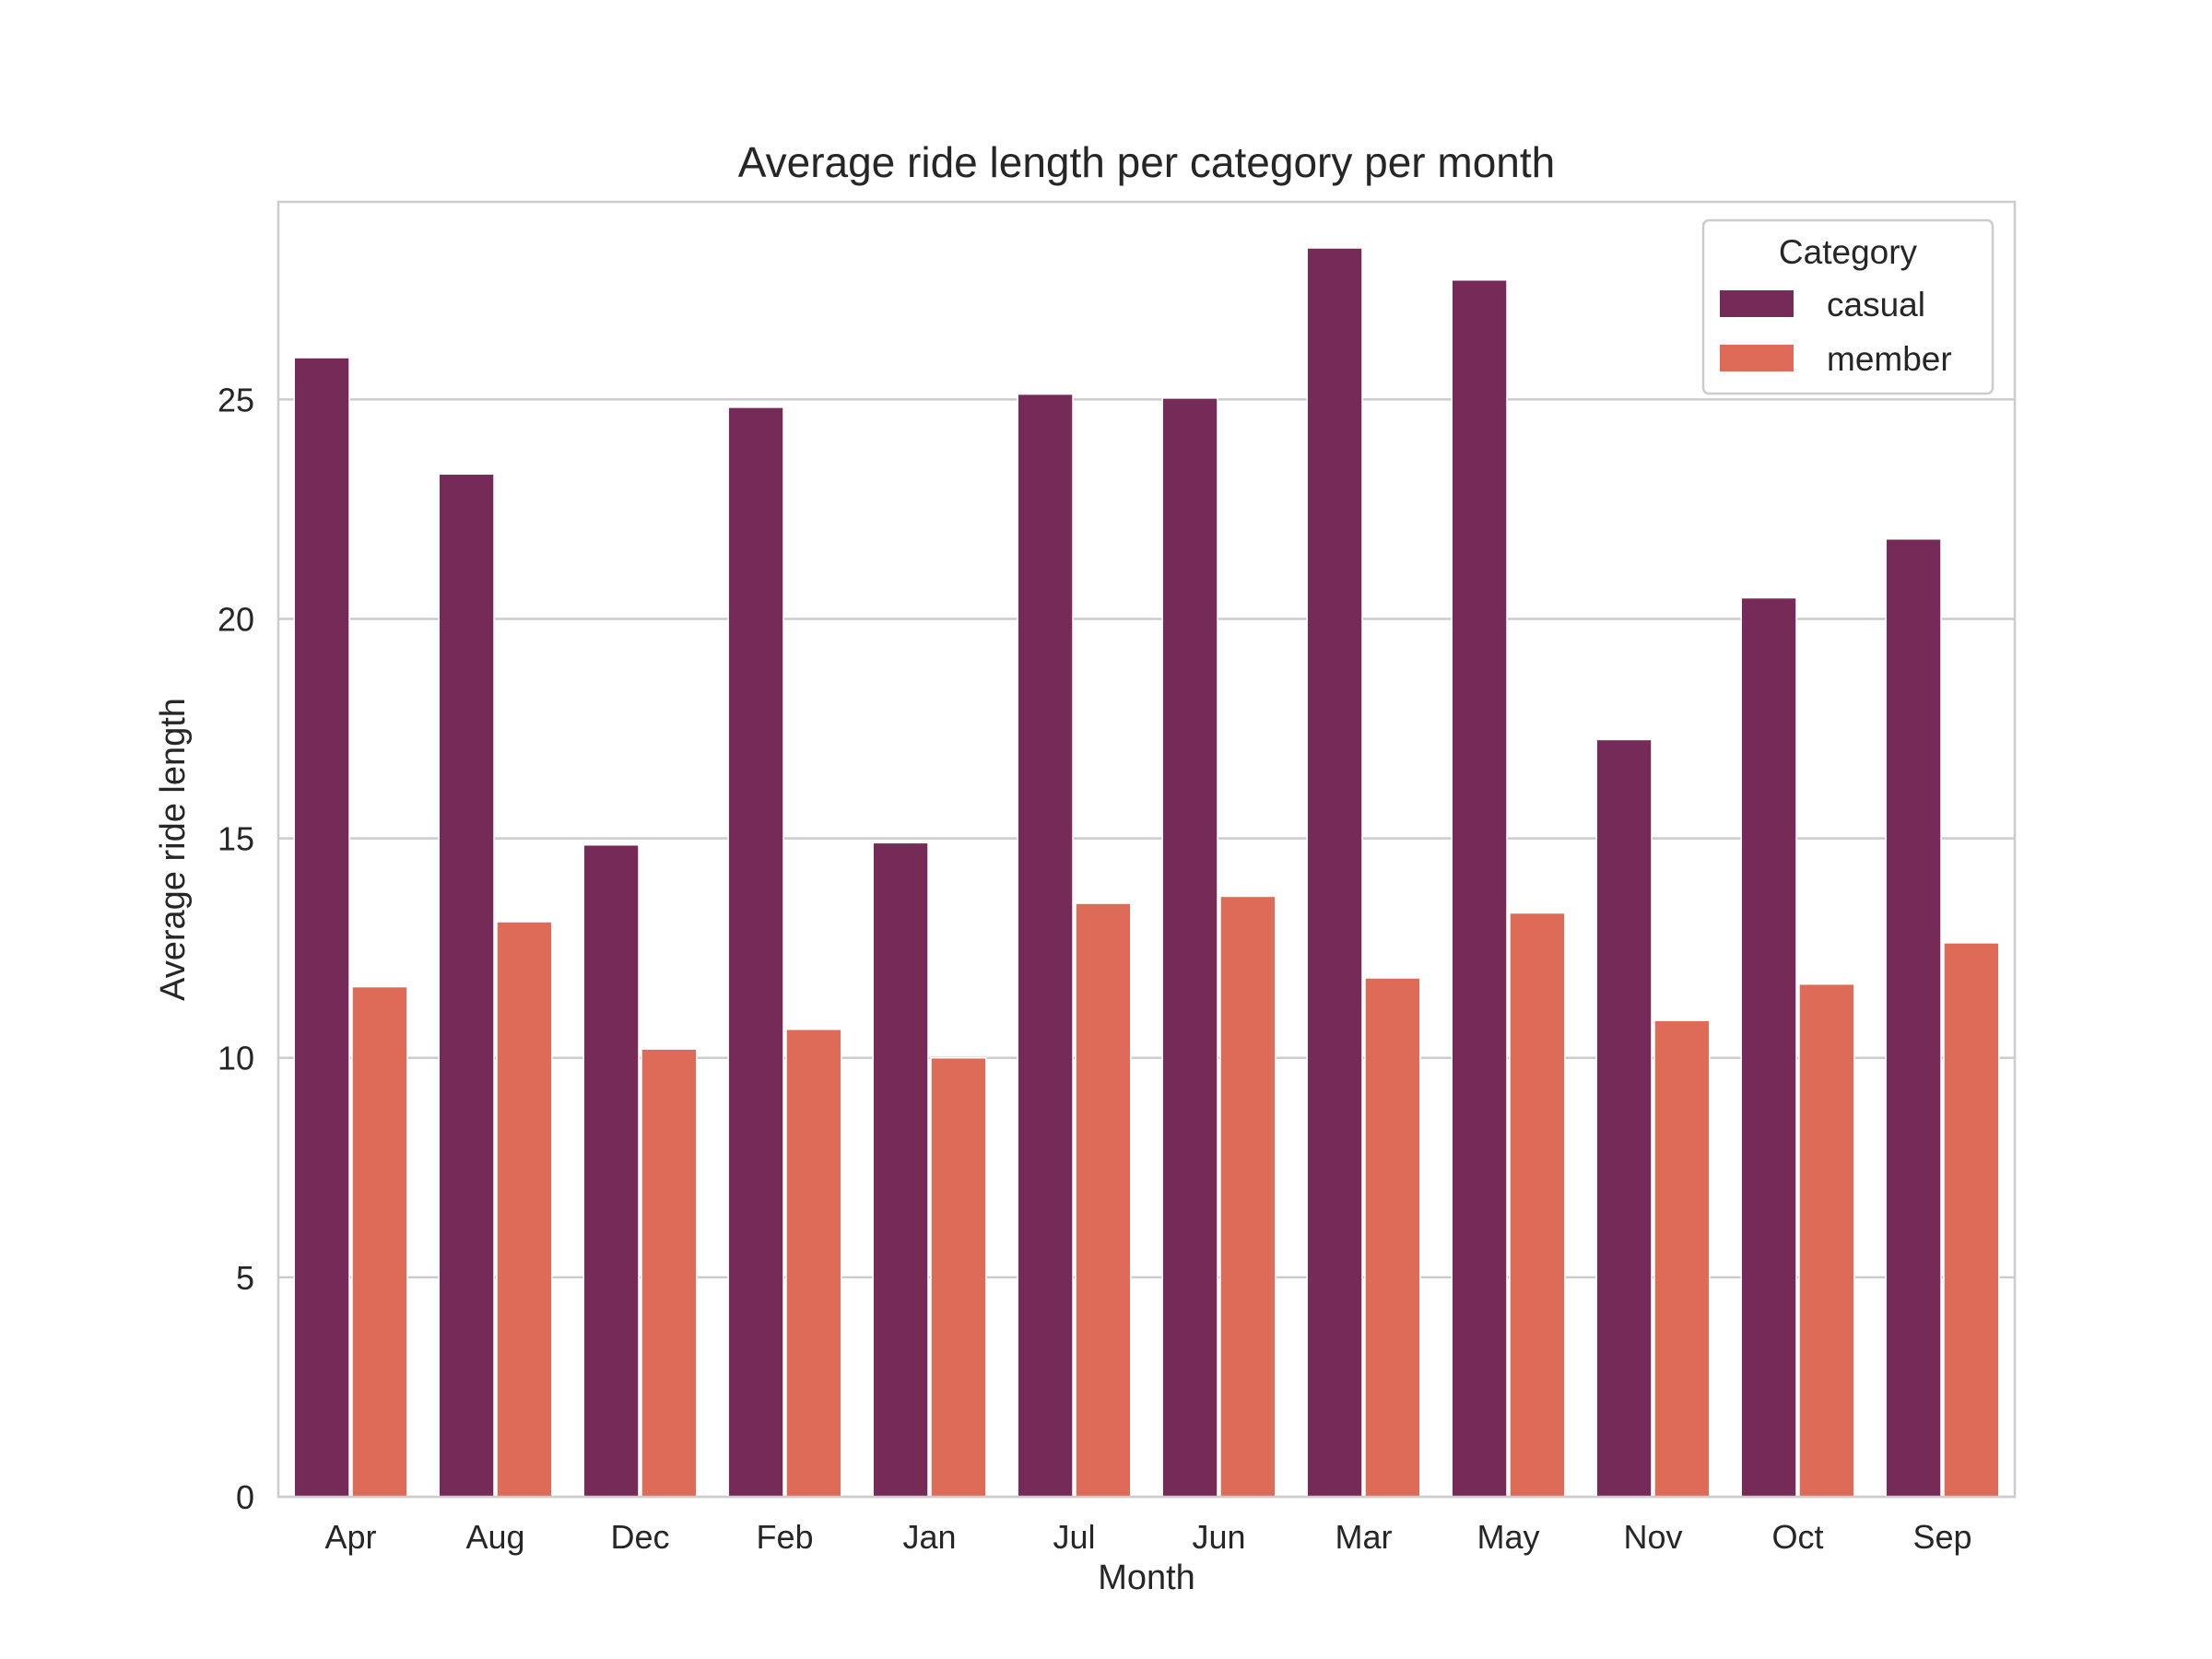  Describe the element at coordinates (1146, 1578) in the screenshot. I see `x-axis-label: Month` at that location.